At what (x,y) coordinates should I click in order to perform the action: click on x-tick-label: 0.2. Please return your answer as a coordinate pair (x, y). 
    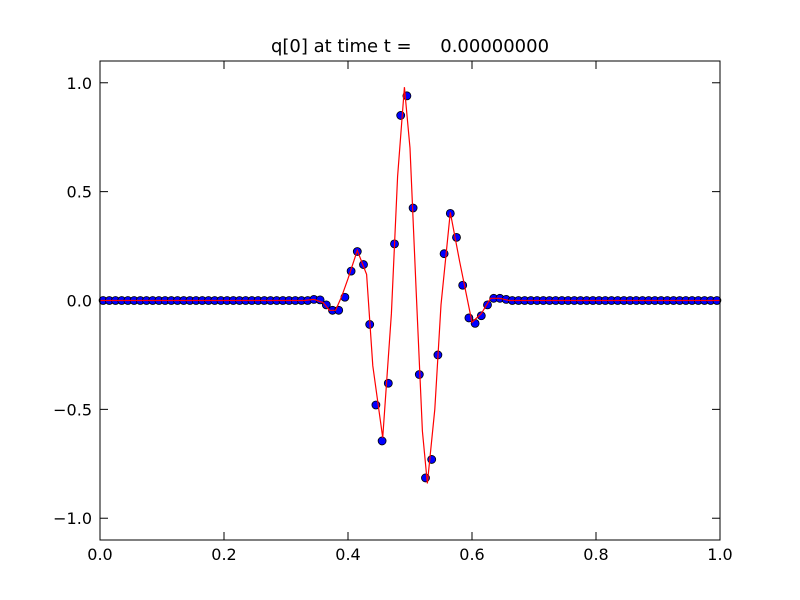
    Looking at the image, I should click on (223, 554).